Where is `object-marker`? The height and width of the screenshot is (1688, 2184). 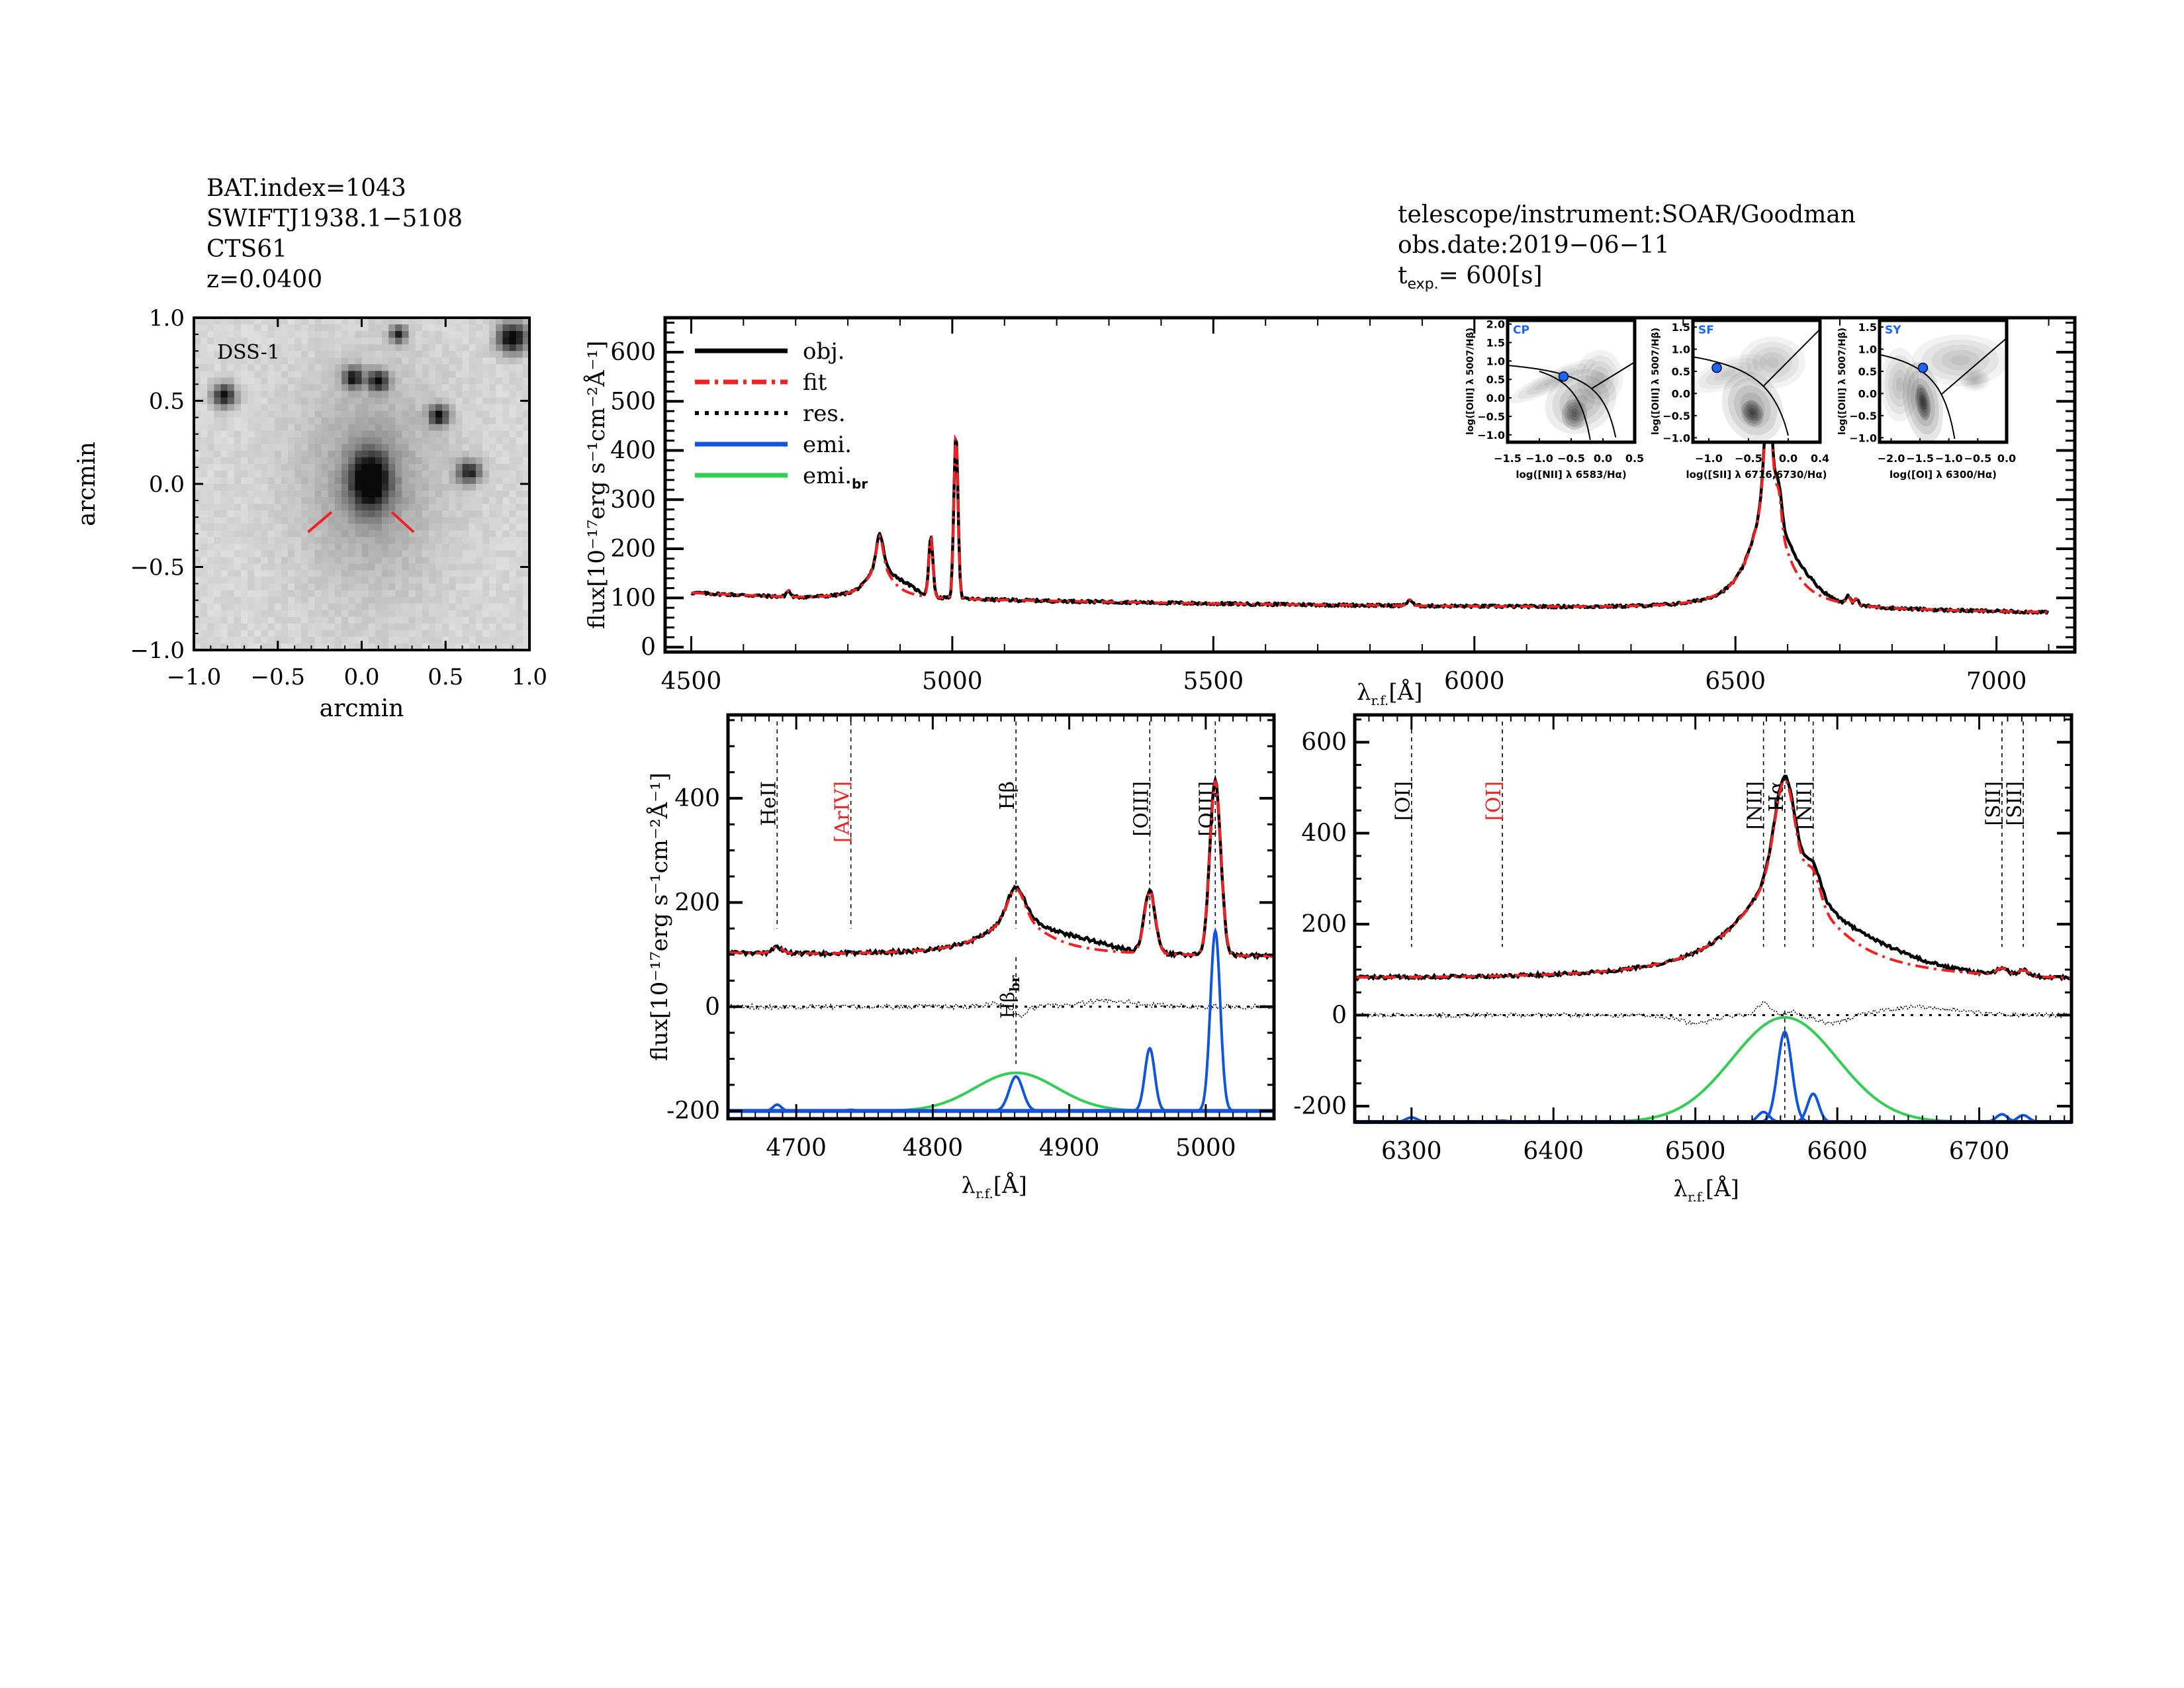
object-marker is located at coordinates (1716, 367).